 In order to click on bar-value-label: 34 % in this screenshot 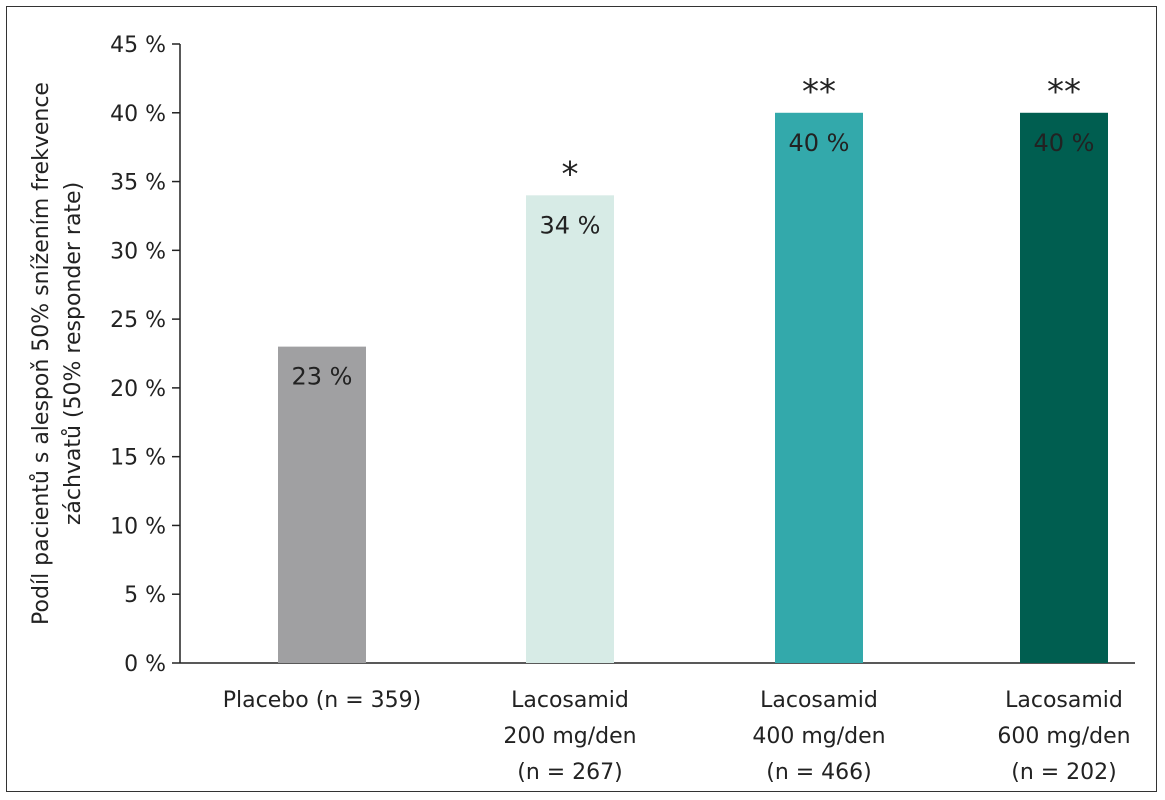, I will do `click(570, 225)`.